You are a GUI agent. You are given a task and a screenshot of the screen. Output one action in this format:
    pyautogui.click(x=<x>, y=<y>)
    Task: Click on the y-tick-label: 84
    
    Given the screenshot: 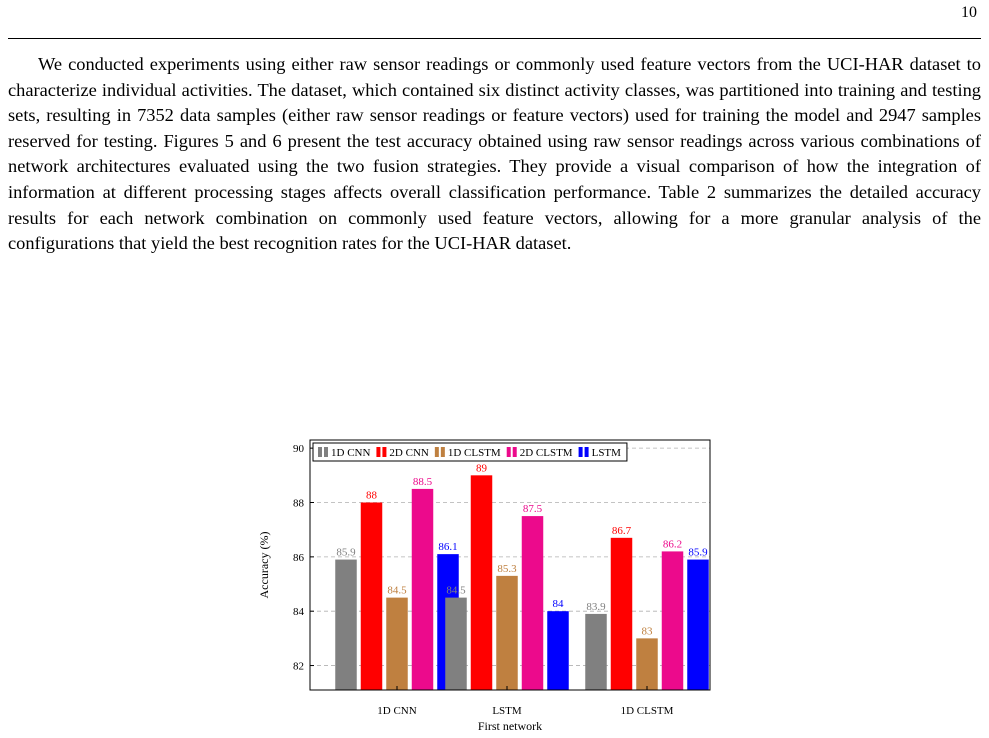 What is the action you would take?
    pyautogui.click(x=299, y=612)
    